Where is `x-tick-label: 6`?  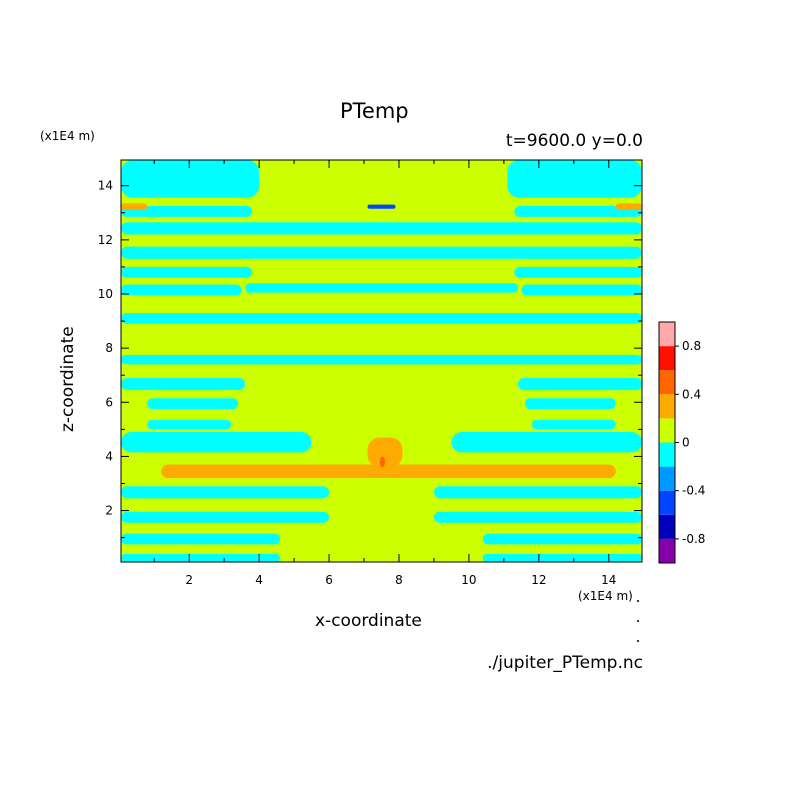
x-tick-label: 6 is located at coordinates (329, 580).